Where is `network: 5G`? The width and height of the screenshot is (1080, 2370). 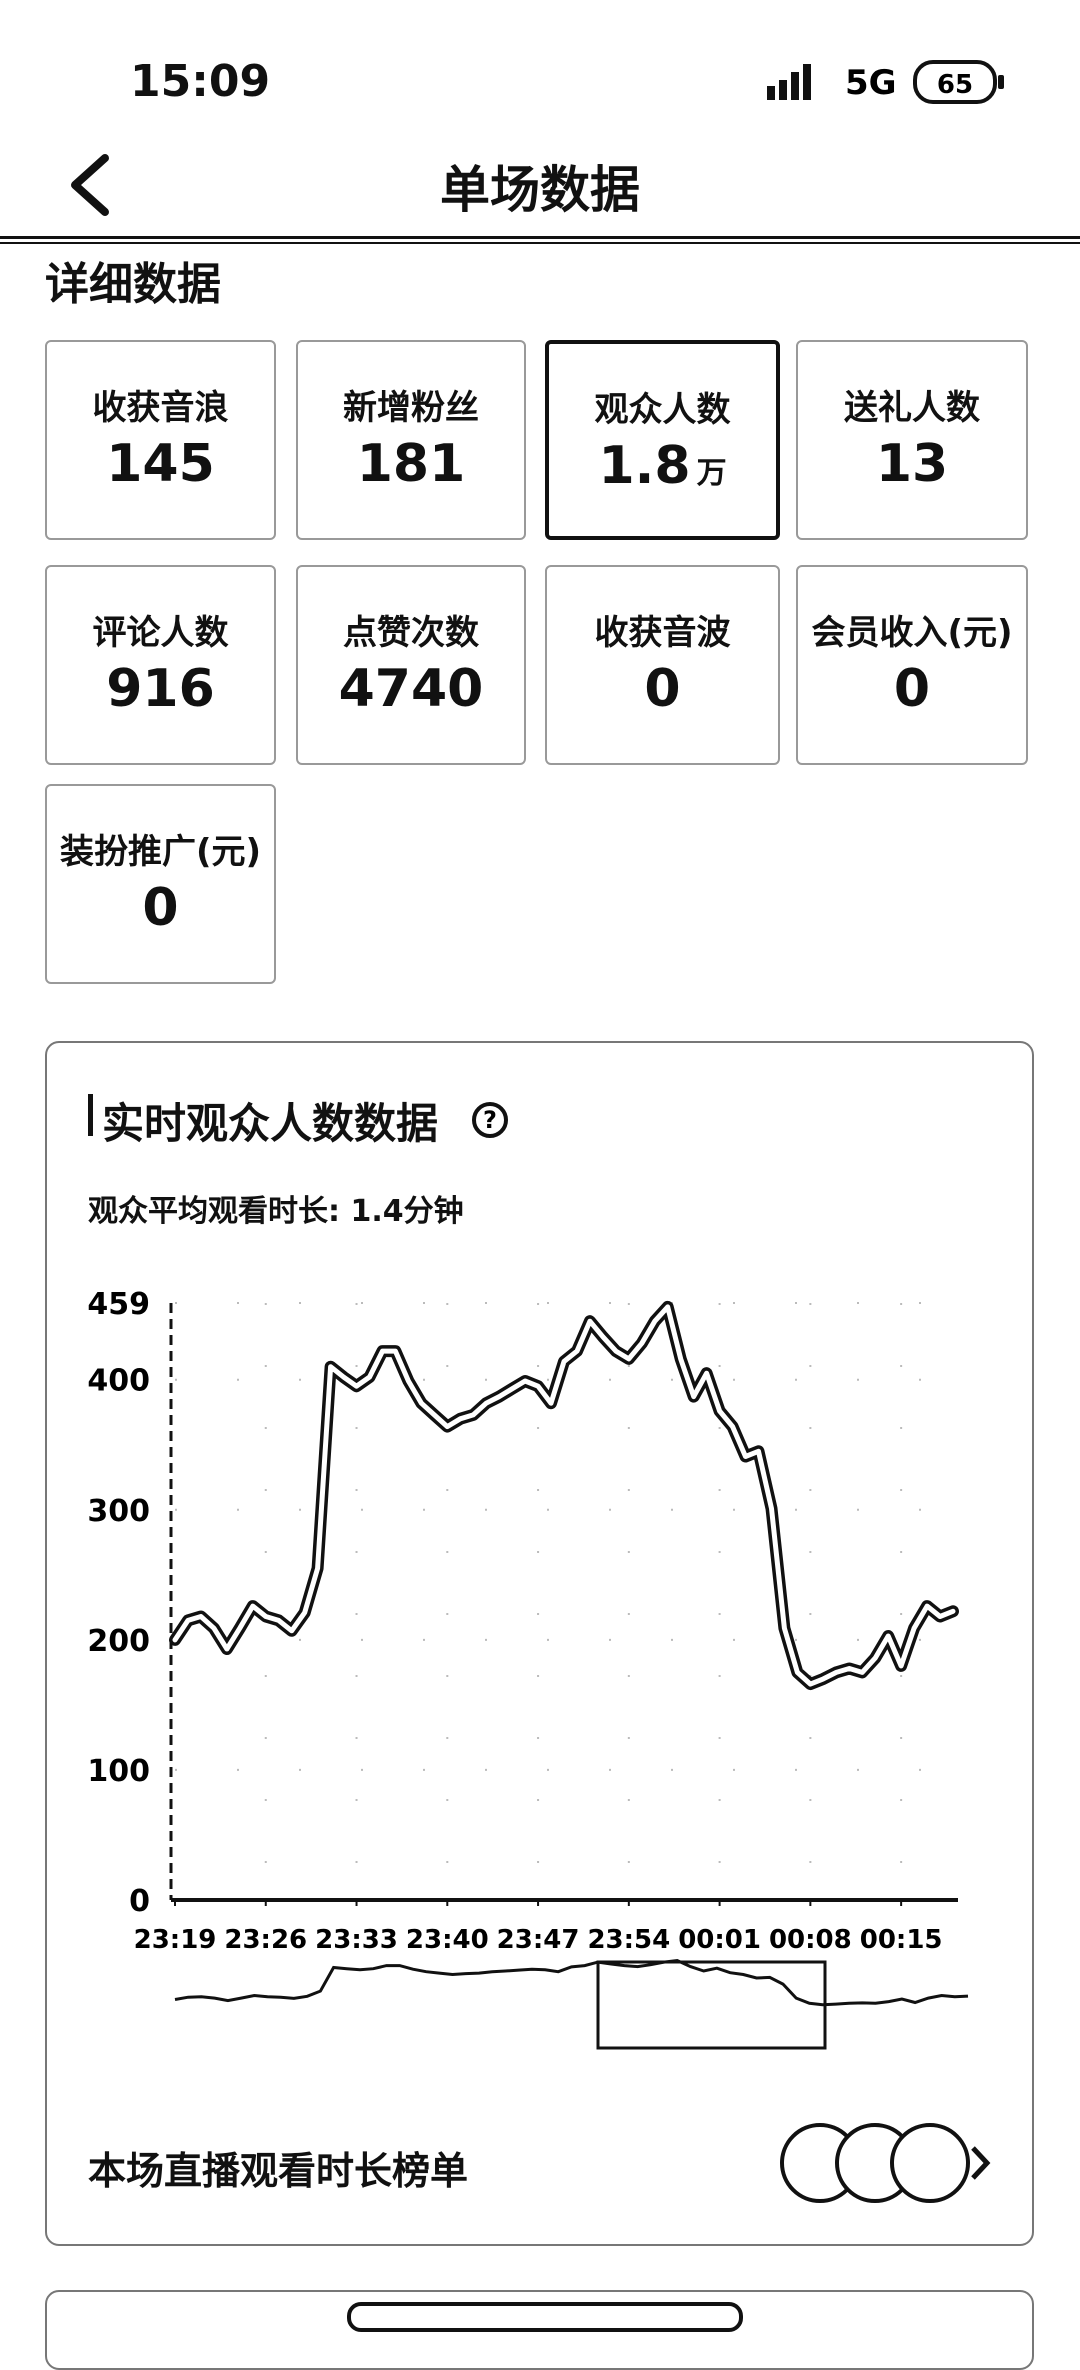
network: 5G is located at coordinates (871, 83).